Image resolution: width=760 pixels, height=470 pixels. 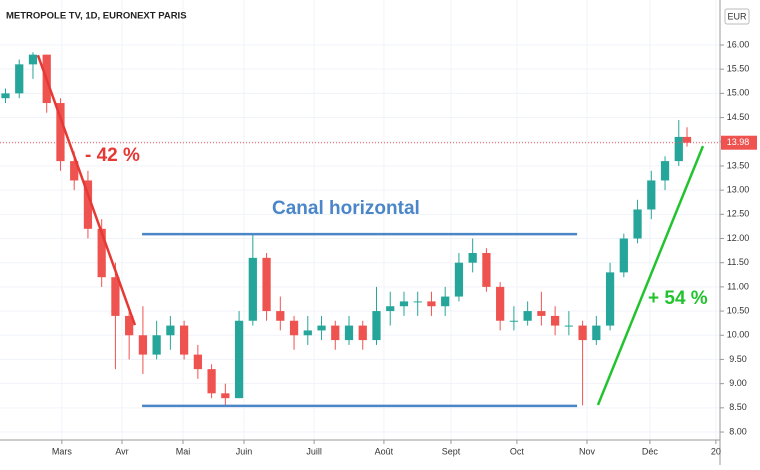 I want to click on x-tick-label: Août, so click(x=384, y=451).